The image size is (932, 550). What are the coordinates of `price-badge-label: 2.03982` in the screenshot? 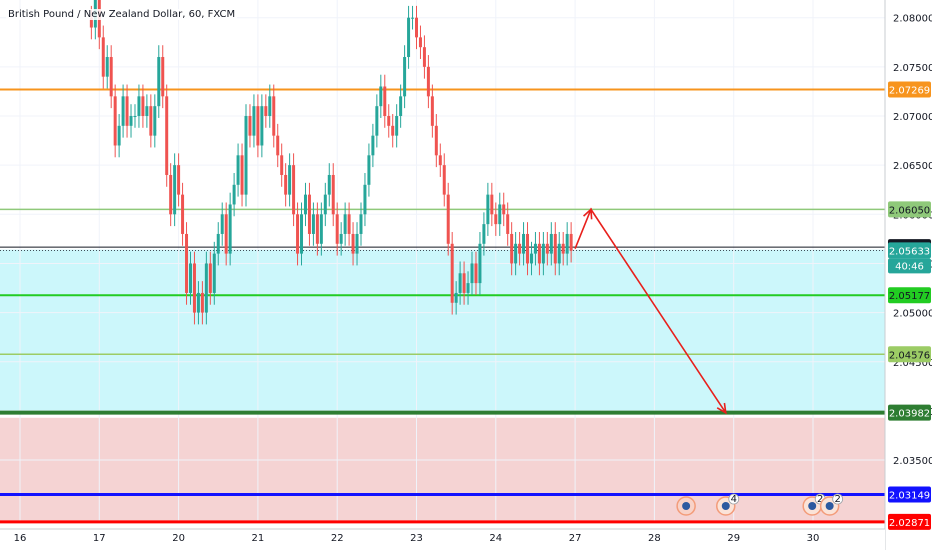 It's located at (909, 414).